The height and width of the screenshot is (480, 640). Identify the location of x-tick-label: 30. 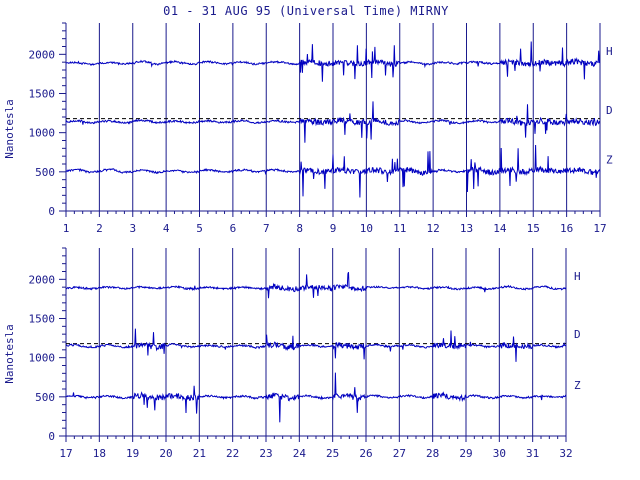
(499, 453).